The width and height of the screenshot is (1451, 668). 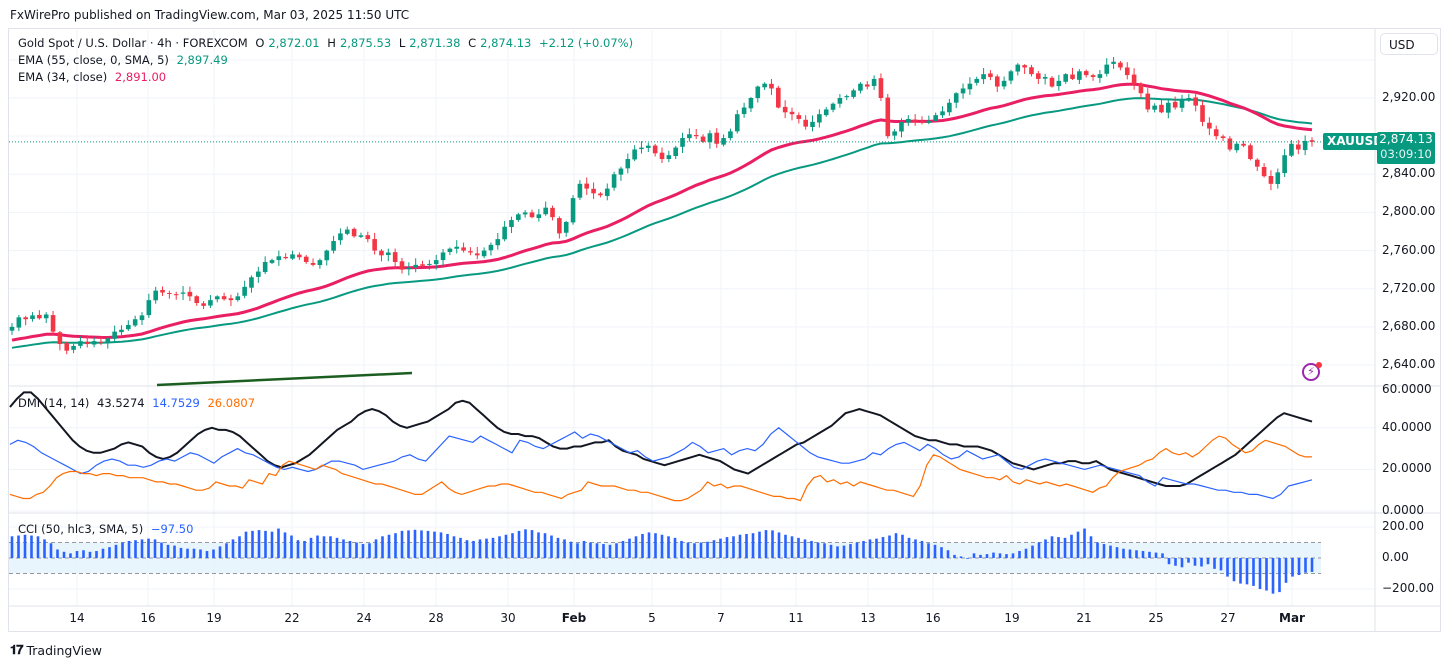 What do you see at coordinates (586, 43) in the screenshot?
I see `change-value: +2.12 (+0.07%)` at bounding box center [586, 43].